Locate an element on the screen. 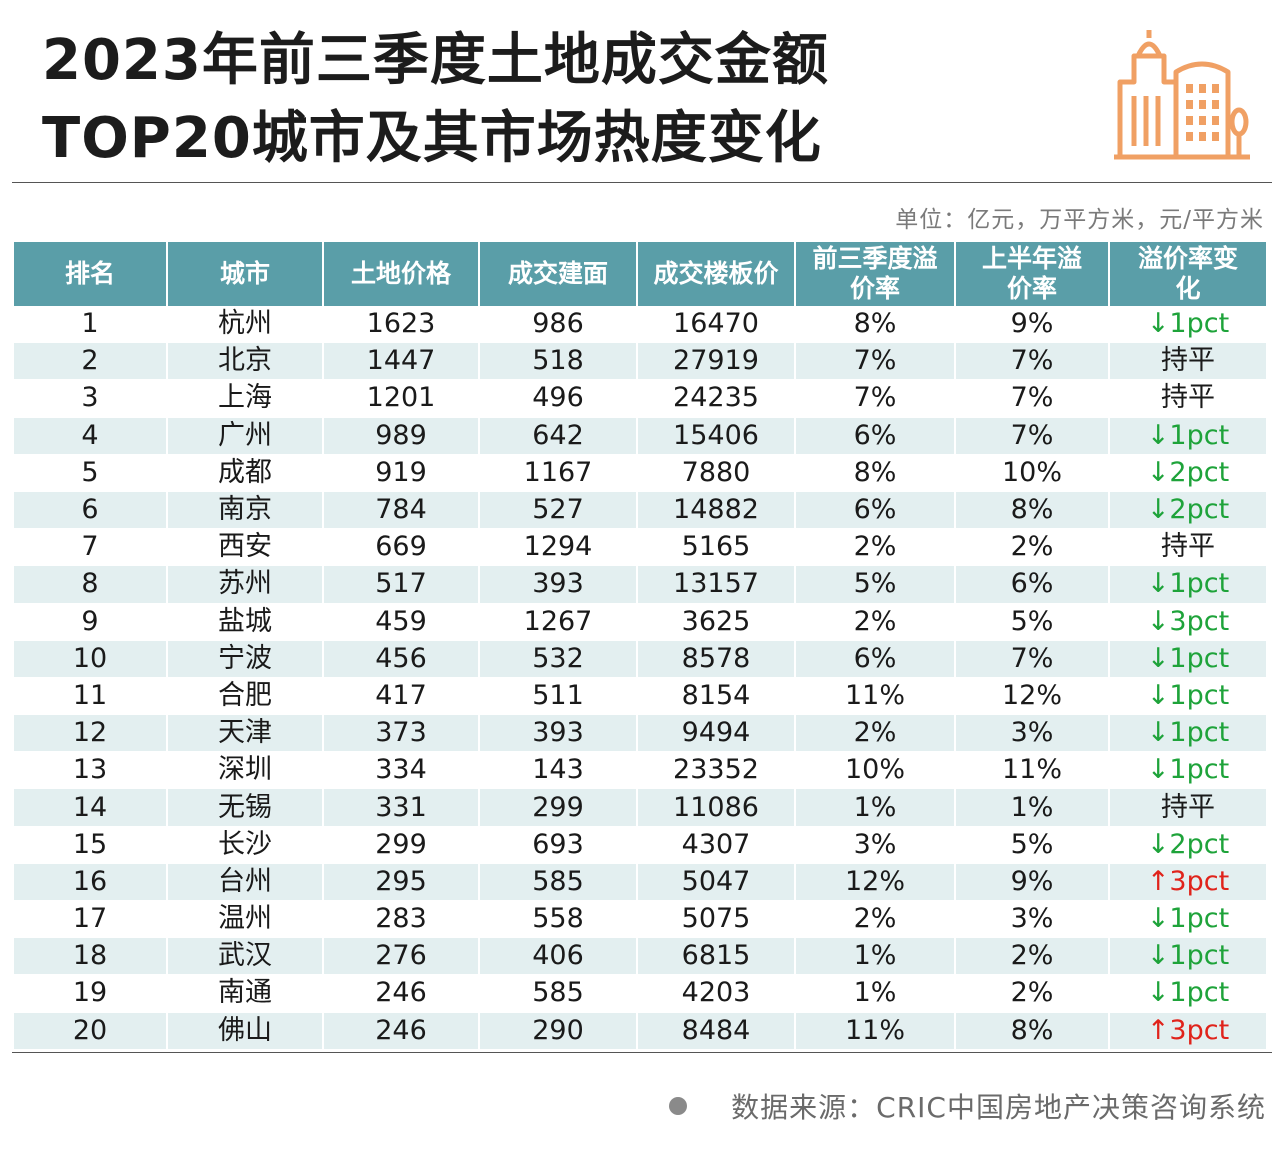 The width and height of the screenshot is (1280, 1160). cell-city: 苏州 is located at coordinates (244, 584).